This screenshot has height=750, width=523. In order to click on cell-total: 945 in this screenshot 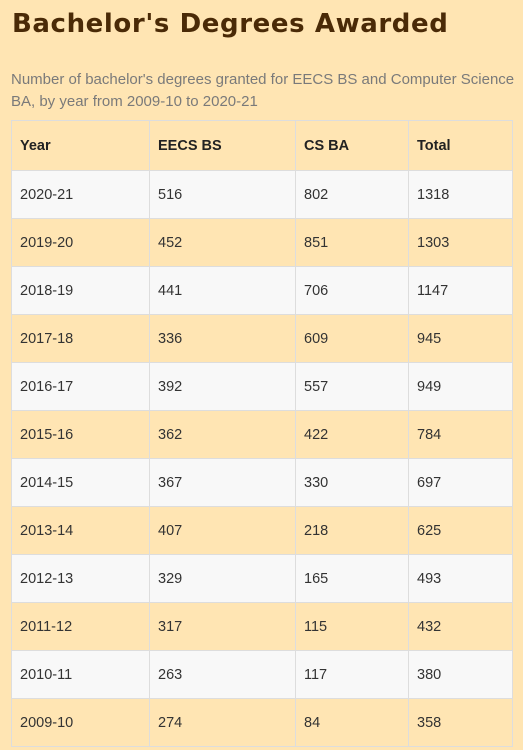, I will do `click(460, 338)`.